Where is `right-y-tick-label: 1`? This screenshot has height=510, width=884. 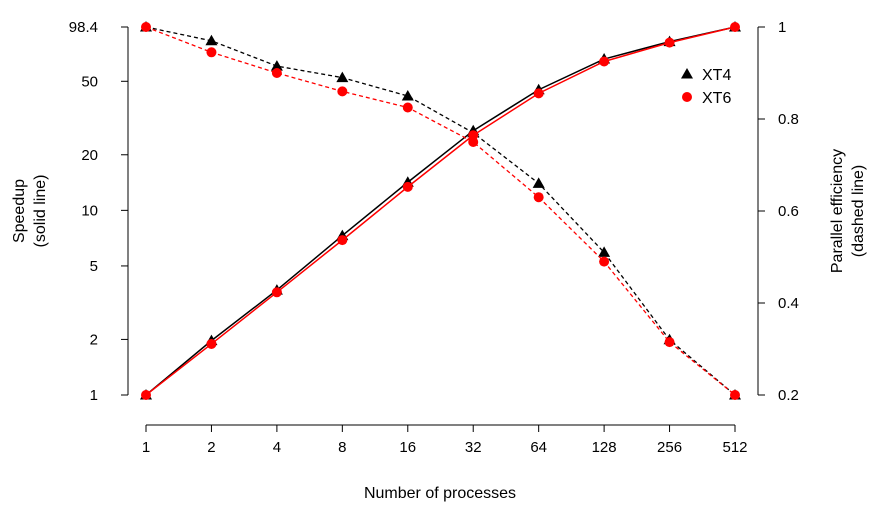
right-y-tick-label: 1 is located at coordinates (782, 27).